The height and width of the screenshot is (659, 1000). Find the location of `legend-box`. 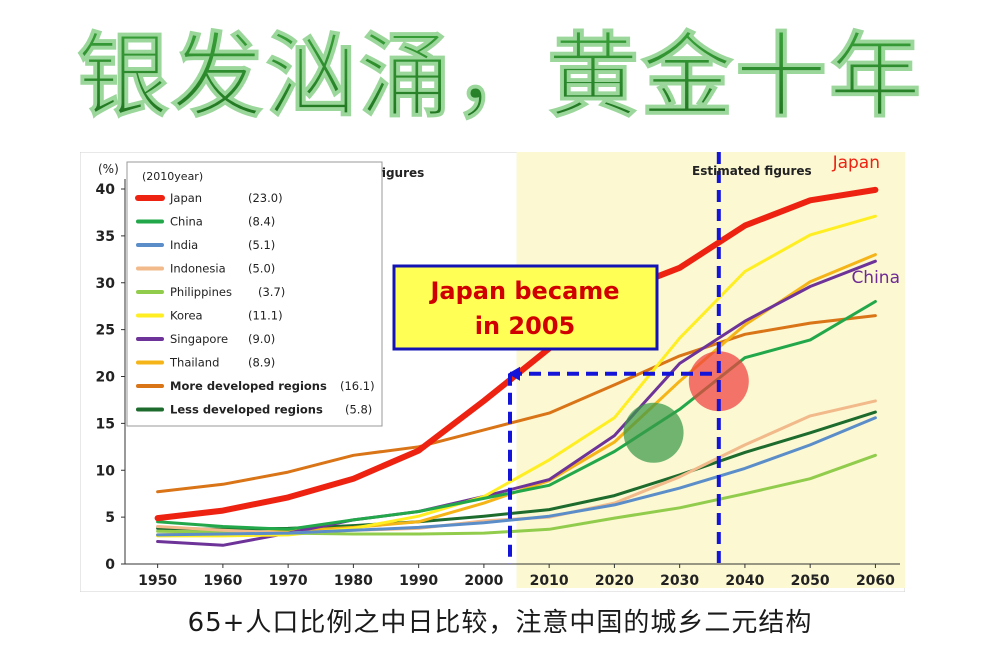

legend-box is located at coordinates (254, 294).